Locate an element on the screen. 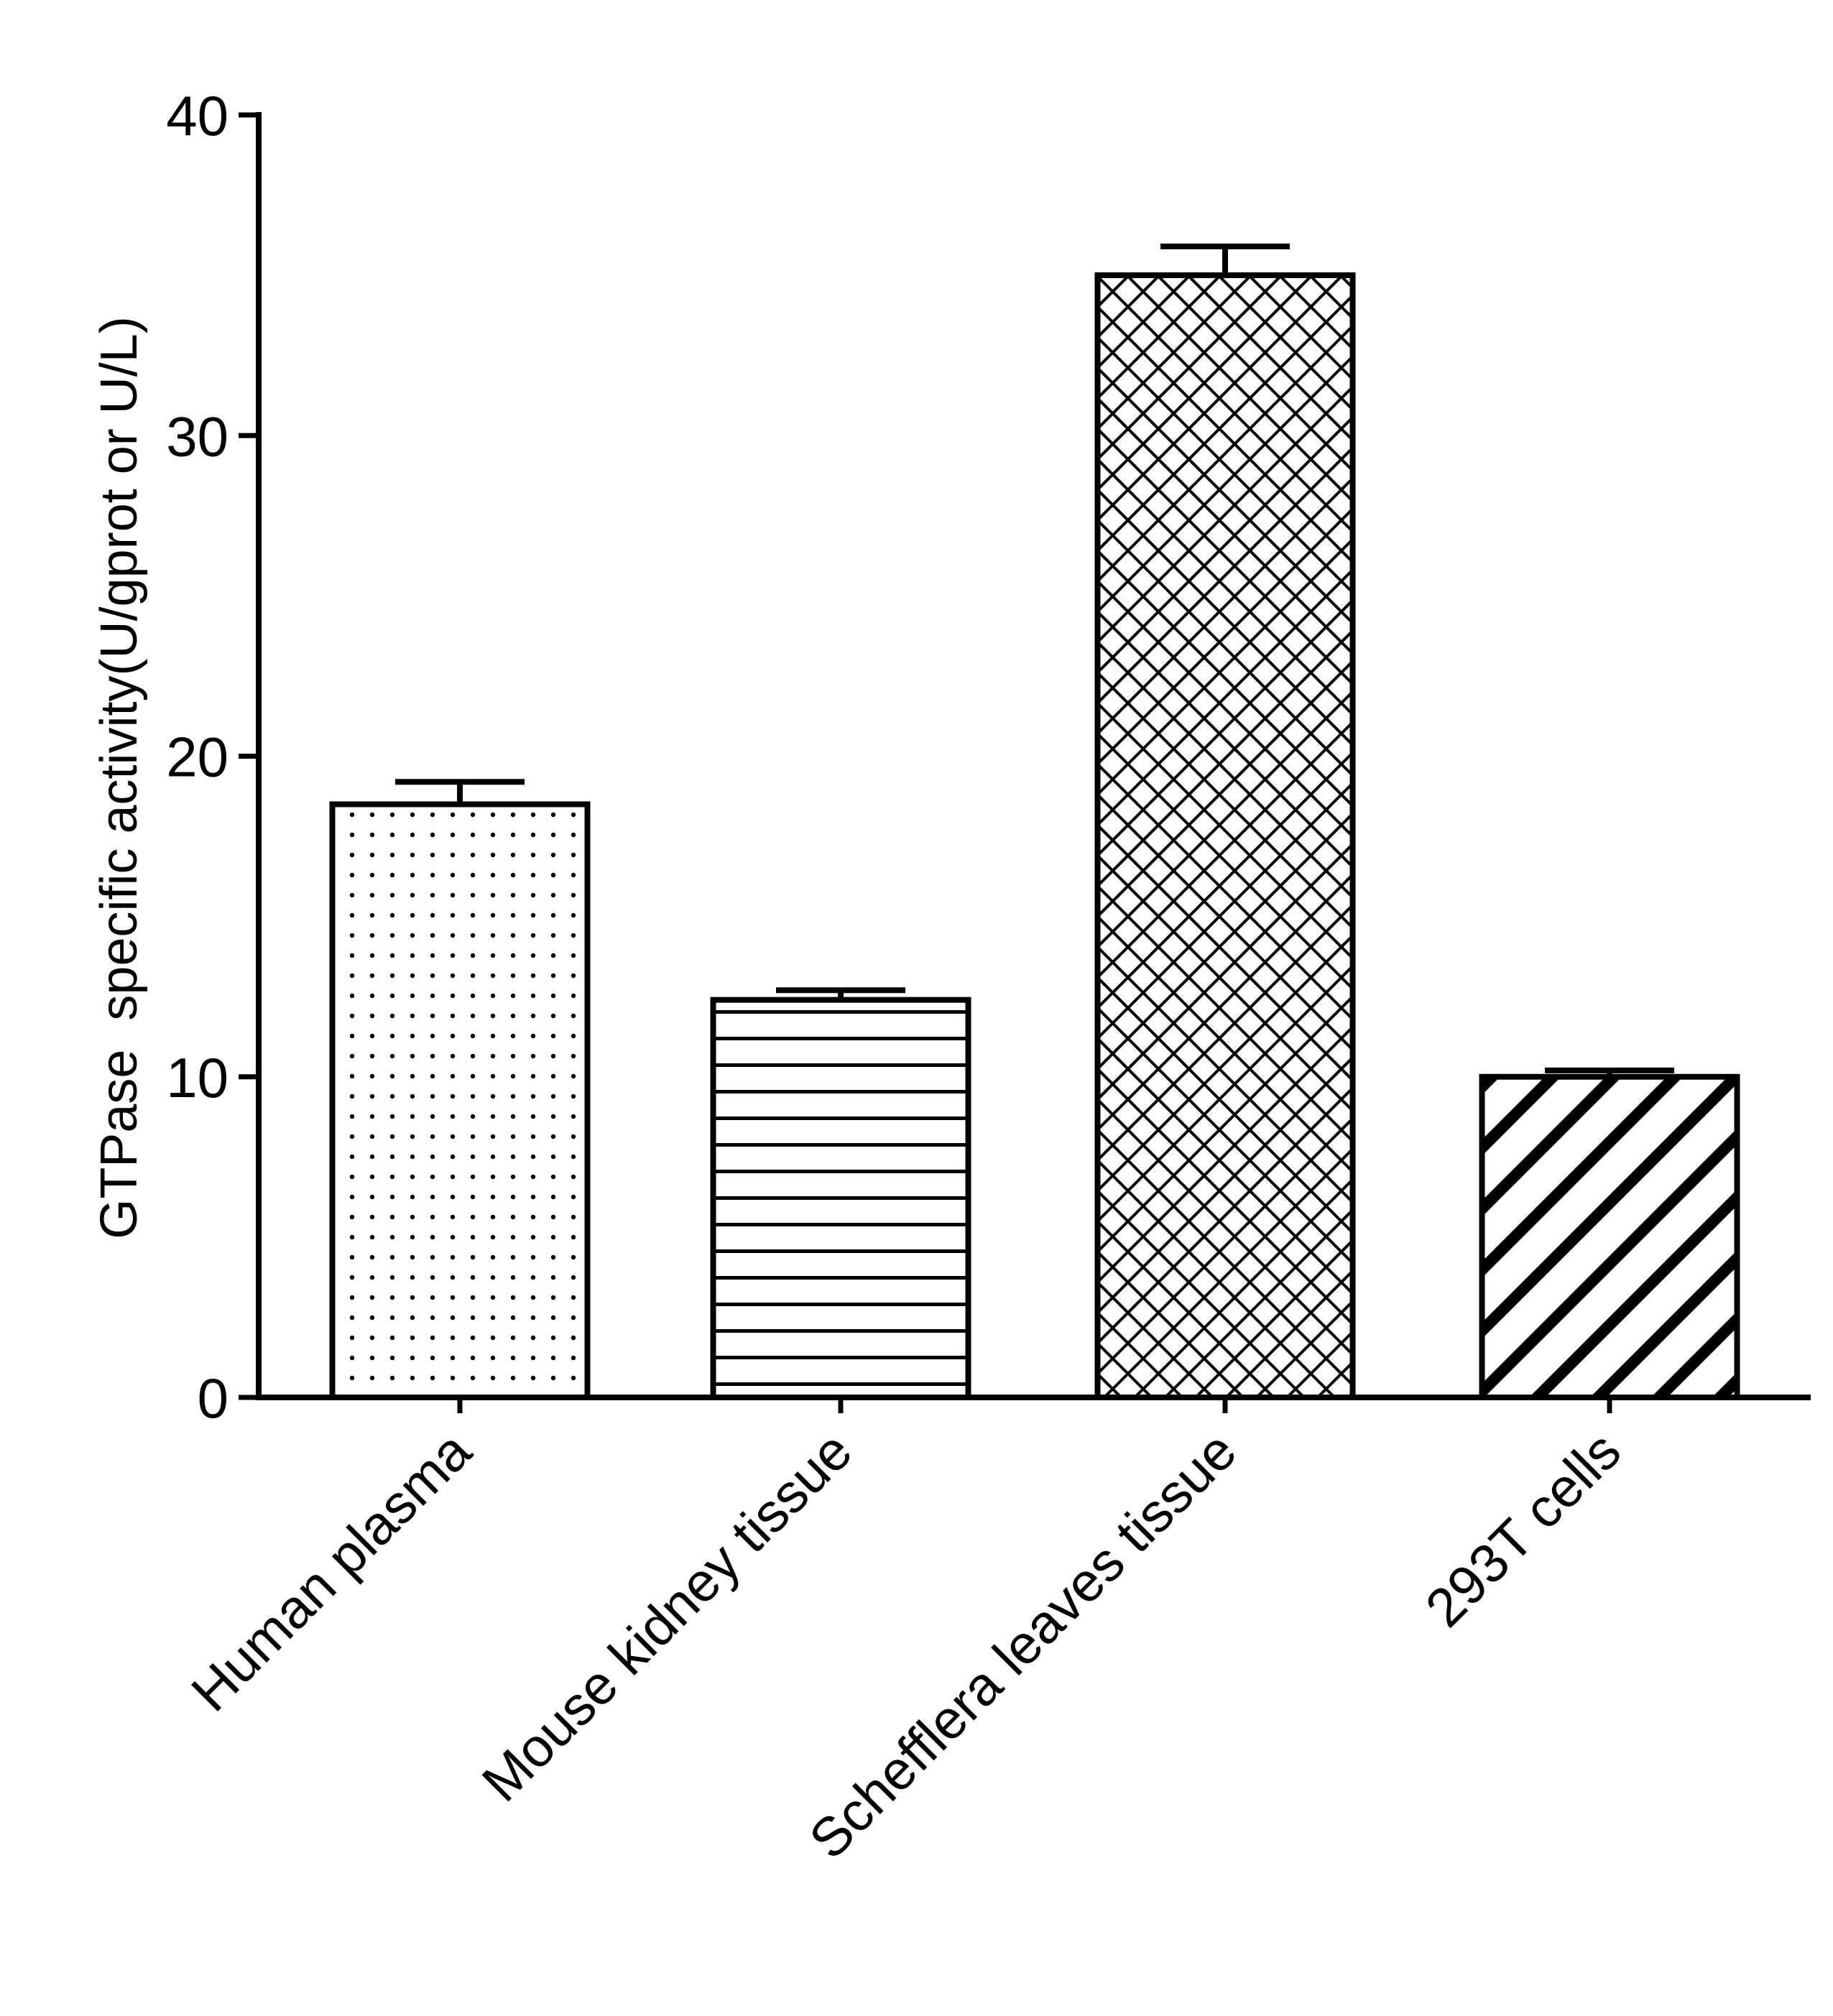  x-category-label: Human plasma is located at coordinates (332, 1571).